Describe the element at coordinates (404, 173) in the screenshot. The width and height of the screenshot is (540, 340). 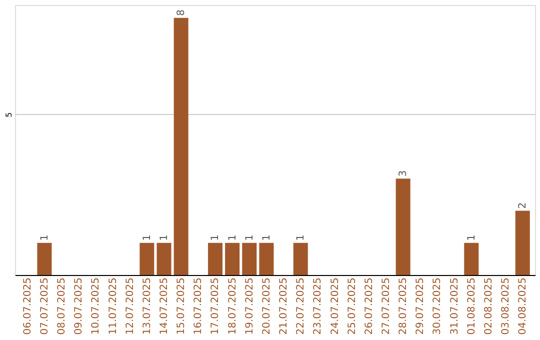
I see `data-label: 3` at that location.